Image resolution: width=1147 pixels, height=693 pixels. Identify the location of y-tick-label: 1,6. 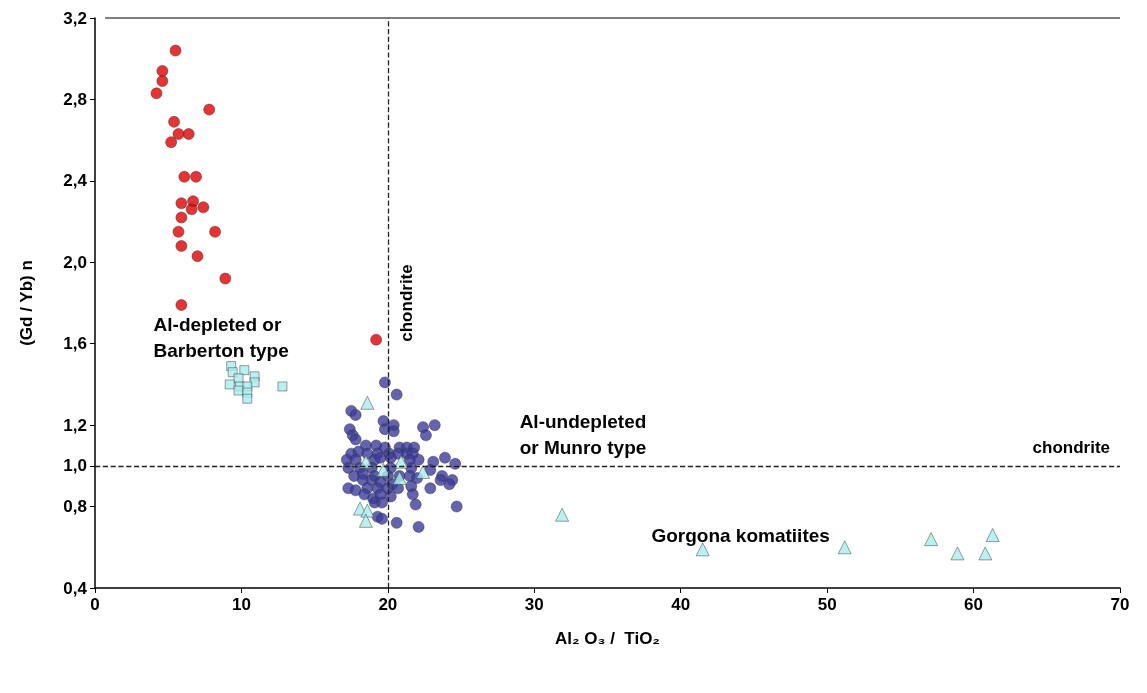
(75, 344).